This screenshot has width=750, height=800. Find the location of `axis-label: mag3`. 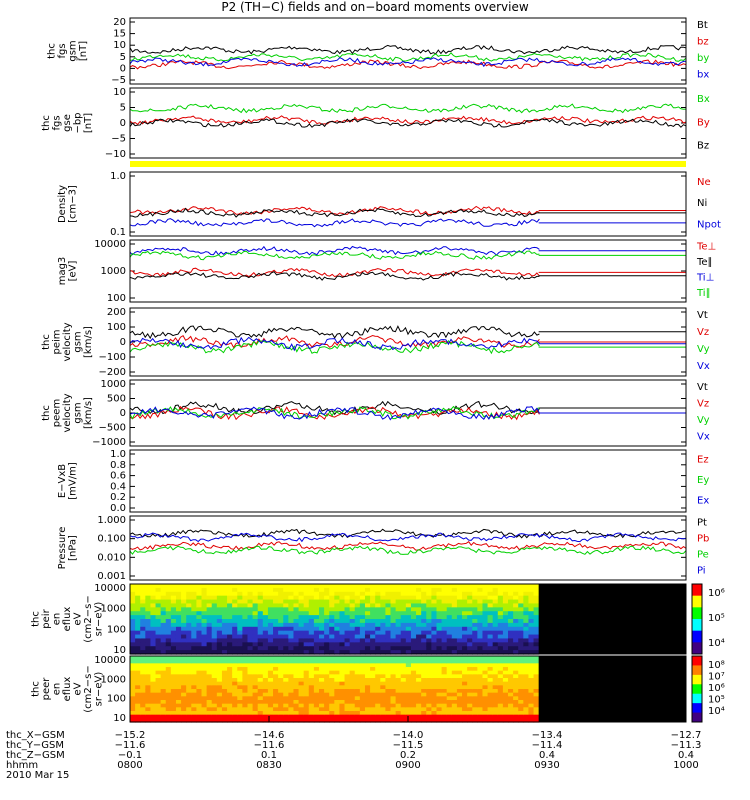

axis-label: mag3 is located at coordinates (62, 271).